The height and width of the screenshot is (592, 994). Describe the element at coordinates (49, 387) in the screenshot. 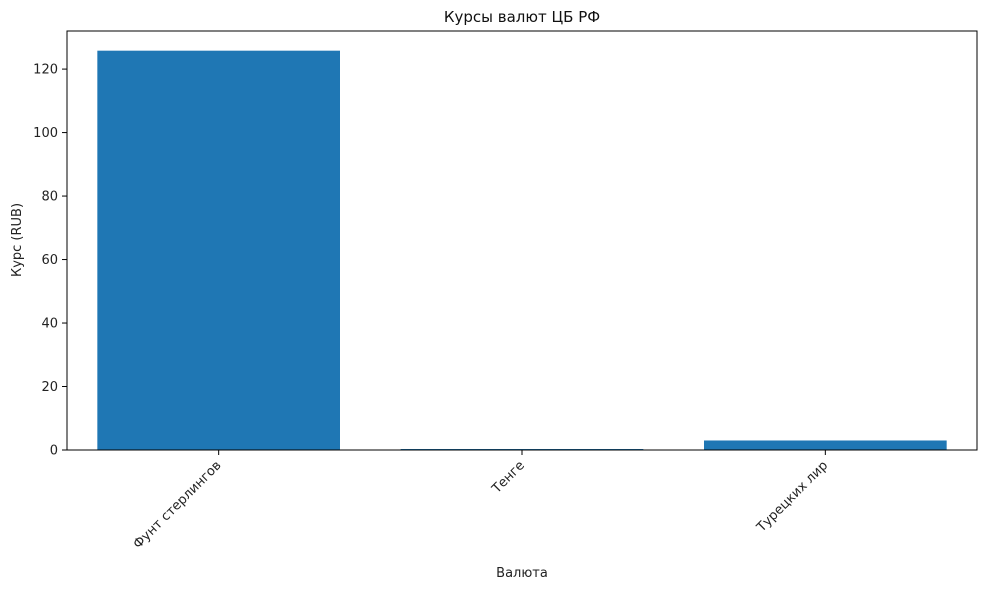

I see `y-tick-label: 20` at that location.